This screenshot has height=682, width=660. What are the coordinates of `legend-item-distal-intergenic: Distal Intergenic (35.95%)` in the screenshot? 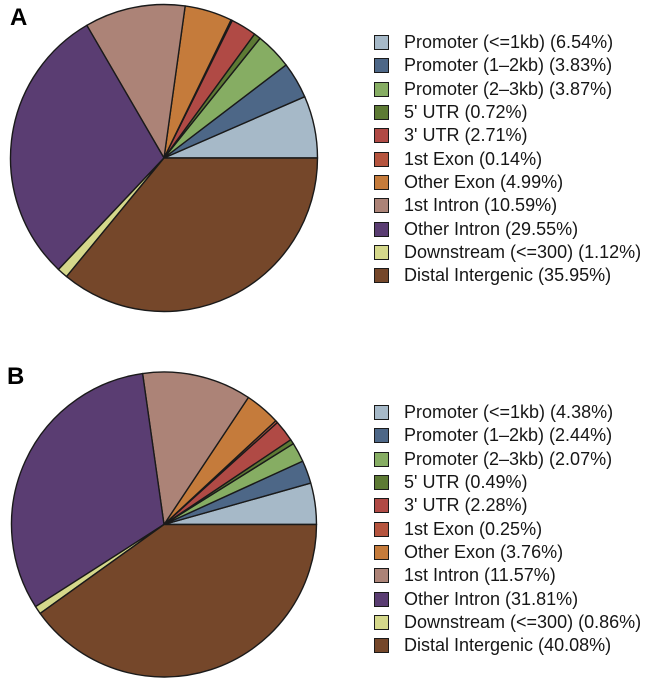 It's located at (507, 275).